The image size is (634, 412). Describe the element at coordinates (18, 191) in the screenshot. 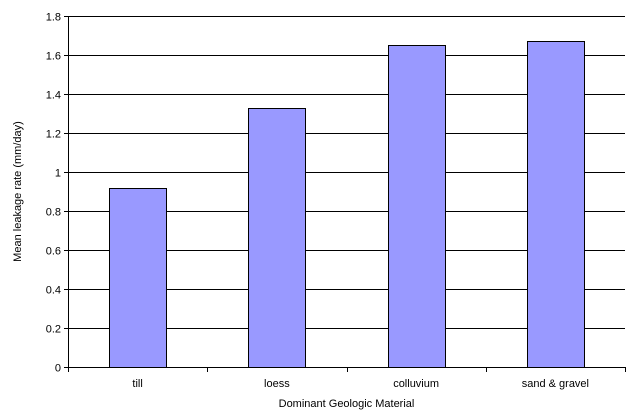

I see `y-axis-label: Mean leakage rate (mm/day)` at that location.